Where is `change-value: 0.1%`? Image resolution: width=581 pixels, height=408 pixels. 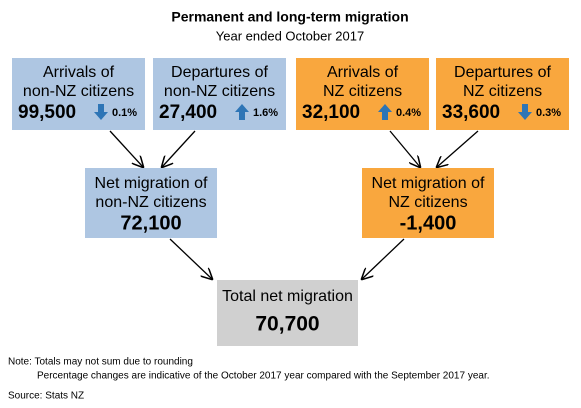 change-value: 0.1% is located at coordinates (124, 113).